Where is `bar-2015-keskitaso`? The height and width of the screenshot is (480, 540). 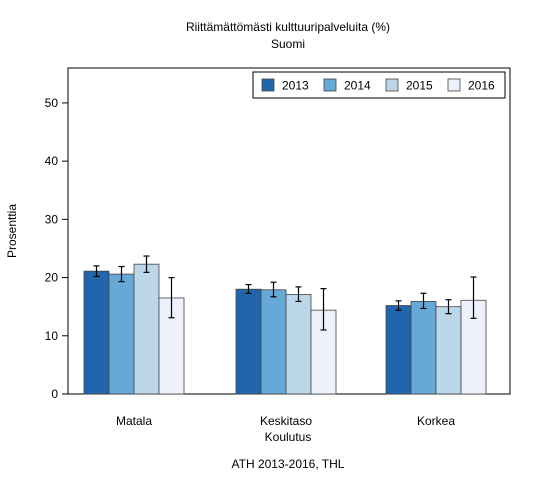
bar-2015-keskitaso is located at coordinates (298, 344).